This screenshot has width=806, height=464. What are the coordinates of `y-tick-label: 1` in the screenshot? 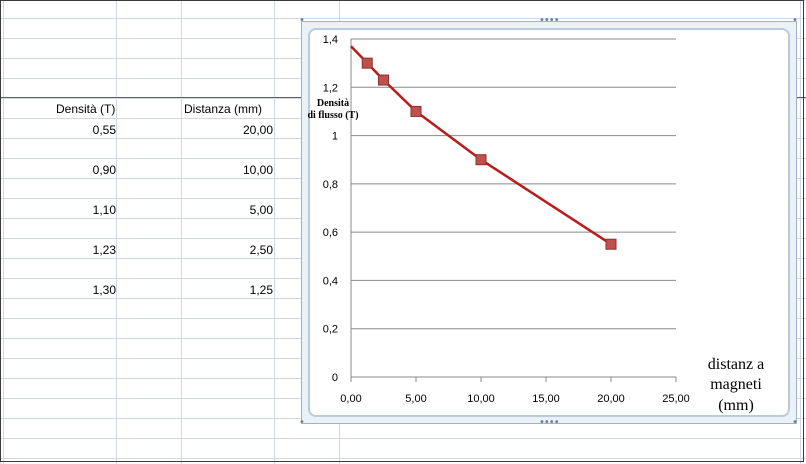 It's located at (335, 137).